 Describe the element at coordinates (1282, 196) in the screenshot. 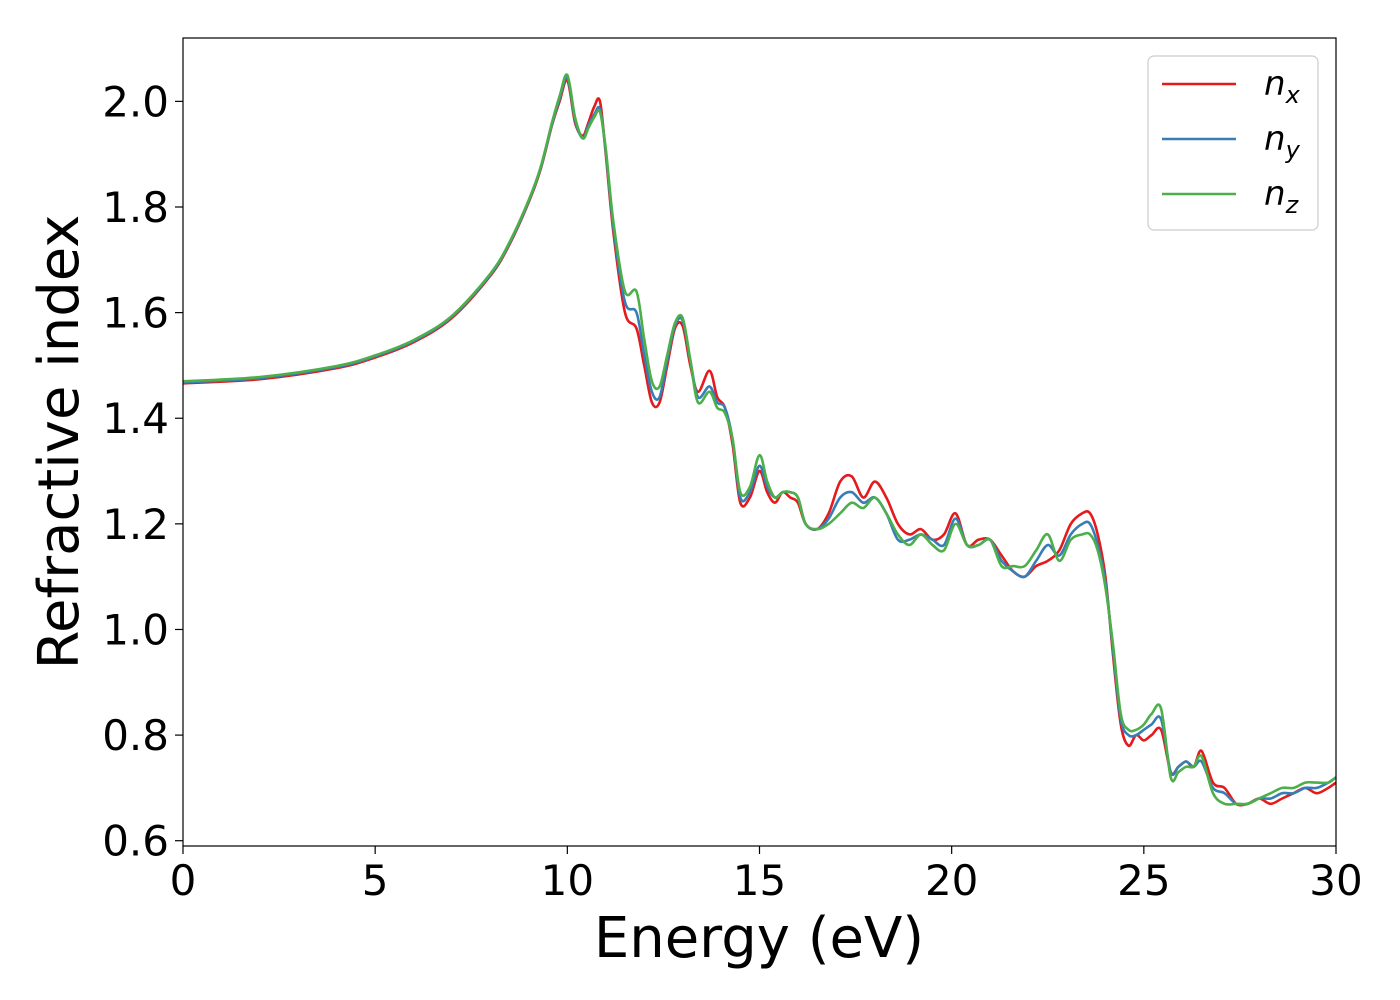

I see `legend-label-z: nz` at that location.